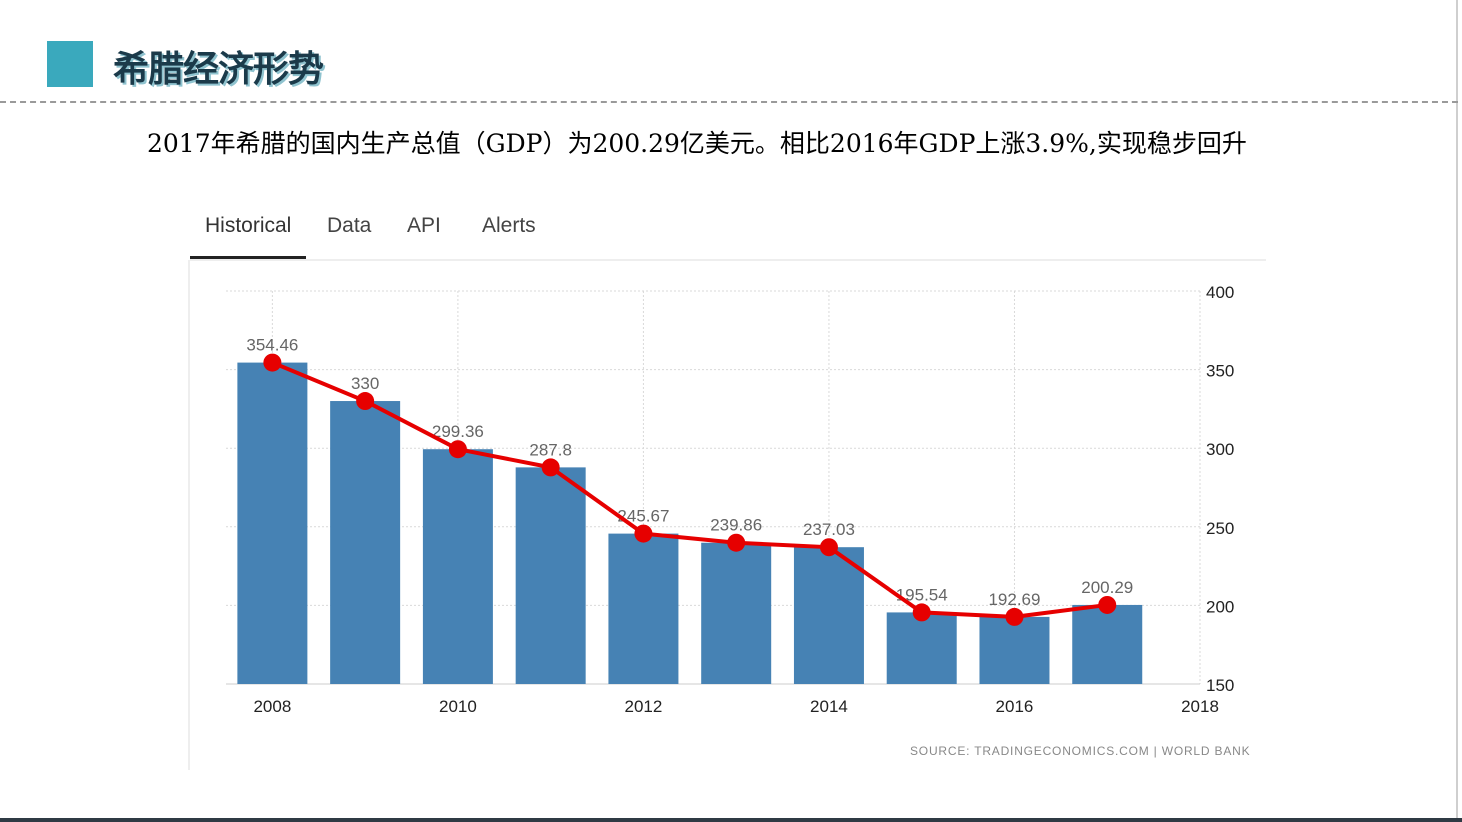 The width and height of the screenshot is (1462, 822). Describe the element at coordinates (1220, 606) in the screenshot. I see `y-tick-label: 200` at that location.